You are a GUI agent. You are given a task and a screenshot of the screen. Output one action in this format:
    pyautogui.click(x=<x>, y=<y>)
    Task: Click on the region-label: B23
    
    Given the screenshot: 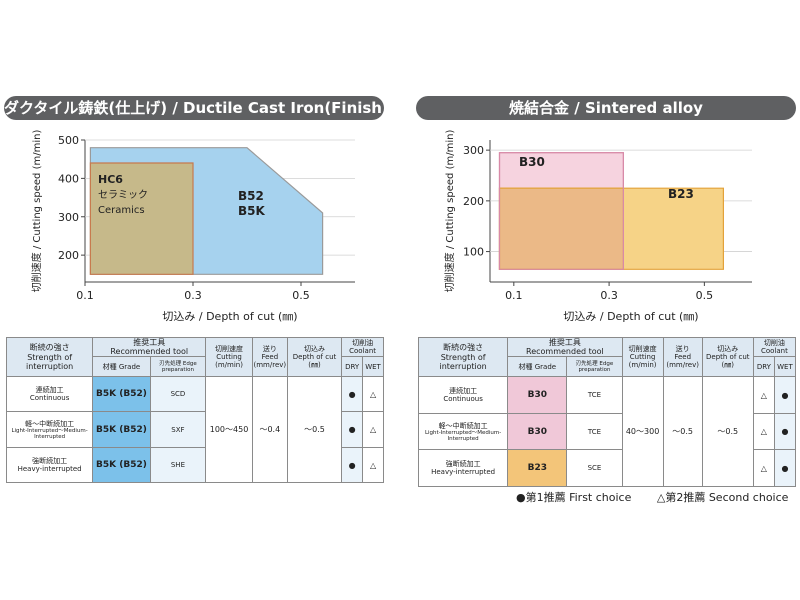 What is the action you would take?
    pyautogui.click(x=681, y=194)
    